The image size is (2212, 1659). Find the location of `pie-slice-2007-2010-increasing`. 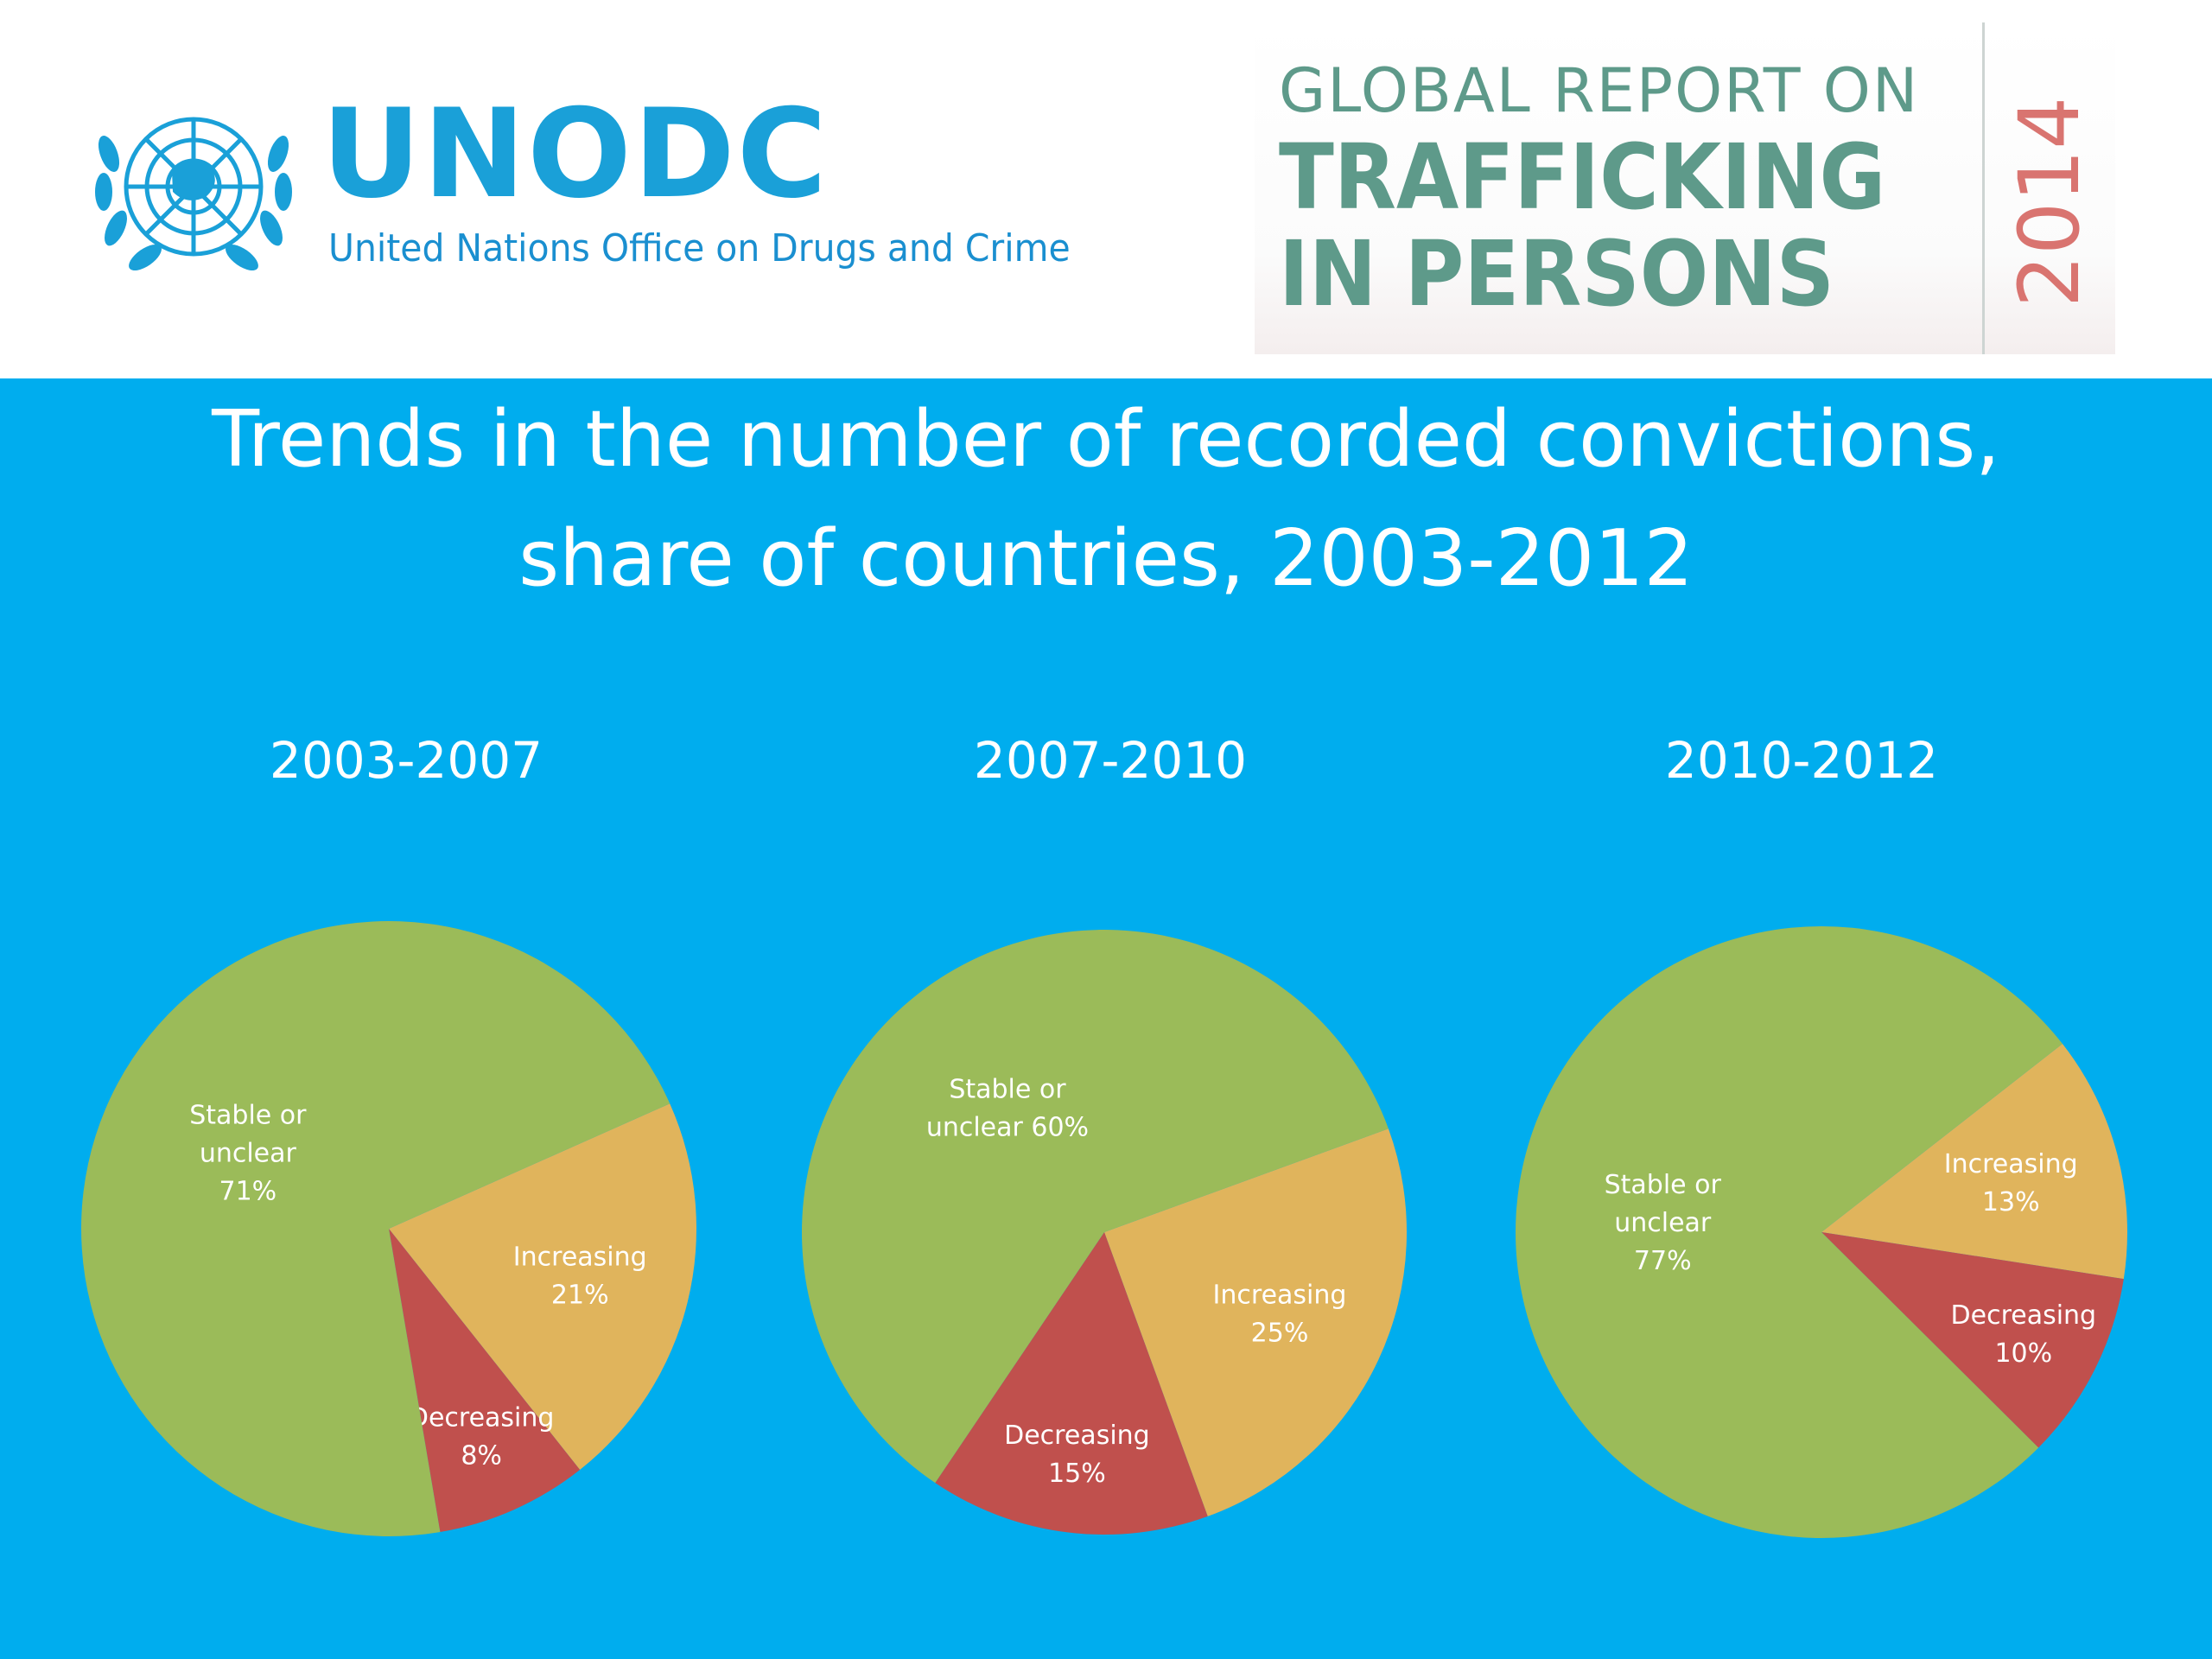

pie-slice-2007-2010-increasing is located at coordinates (1255, 1322).